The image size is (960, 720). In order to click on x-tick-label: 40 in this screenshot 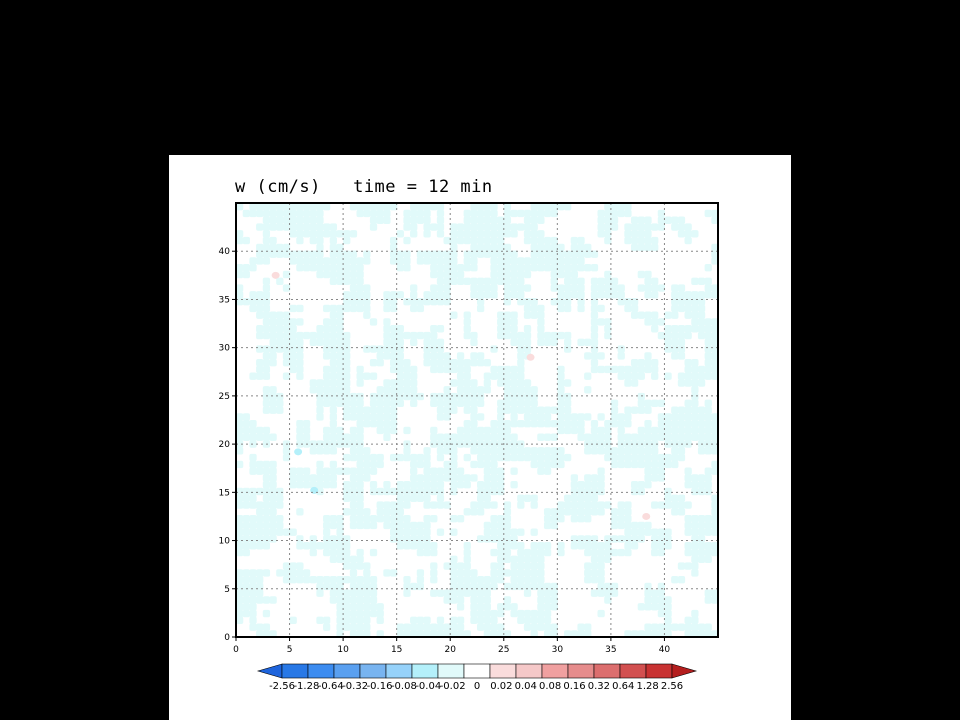, I will do `click(665, 650)`.